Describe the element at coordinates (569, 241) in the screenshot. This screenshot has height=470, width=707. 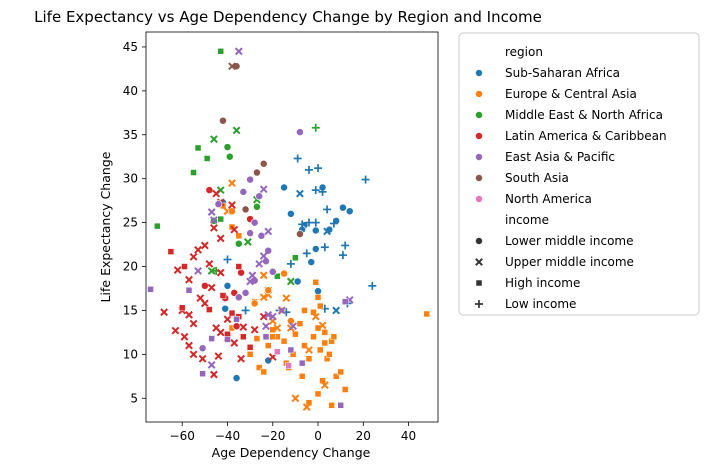
I see `legend-label: Lower middle income` at that location.